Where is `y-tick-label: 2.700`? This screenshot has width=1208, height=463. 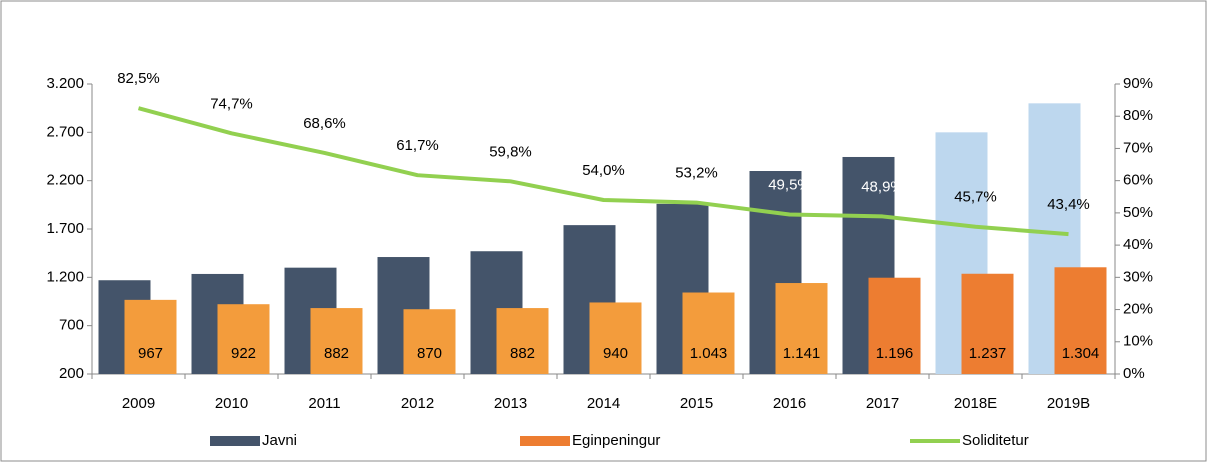 y-tick-label: 2.700 is located at coordinates (65, 131).